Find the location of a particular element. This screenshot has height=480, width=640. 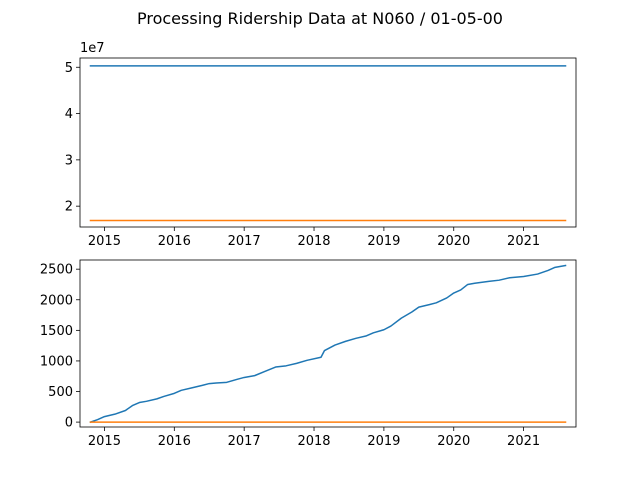

y-tick-label: 0 is located at coordinates (69, 423).